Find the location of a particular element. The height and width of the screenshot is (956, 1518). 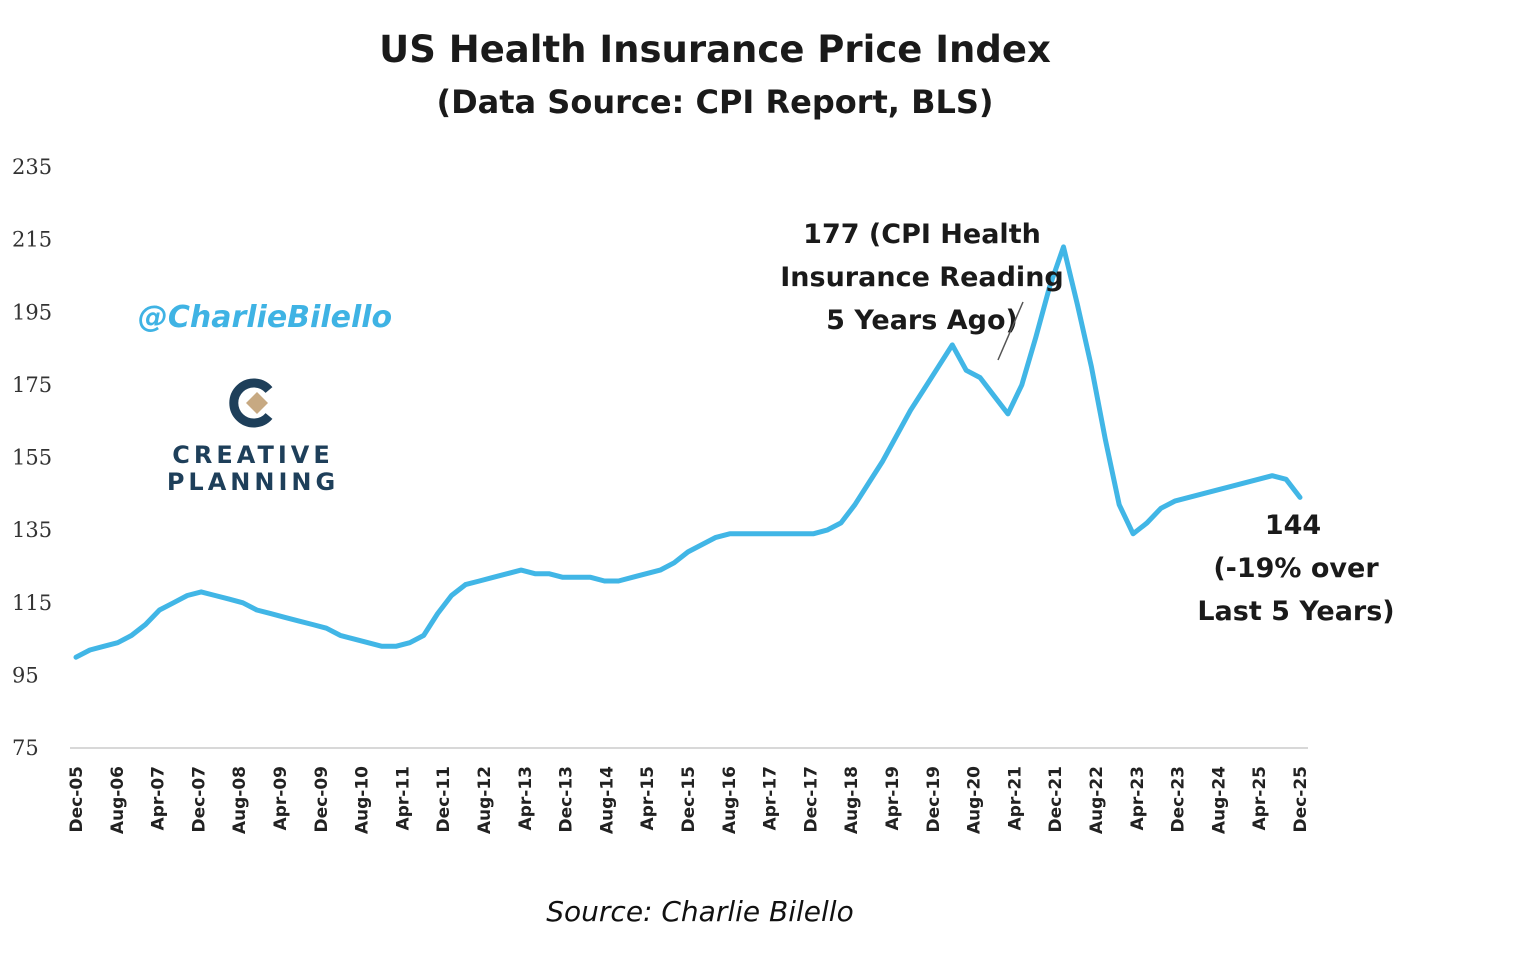

y-tick-label: 115 is located at coordinates (32, 603).